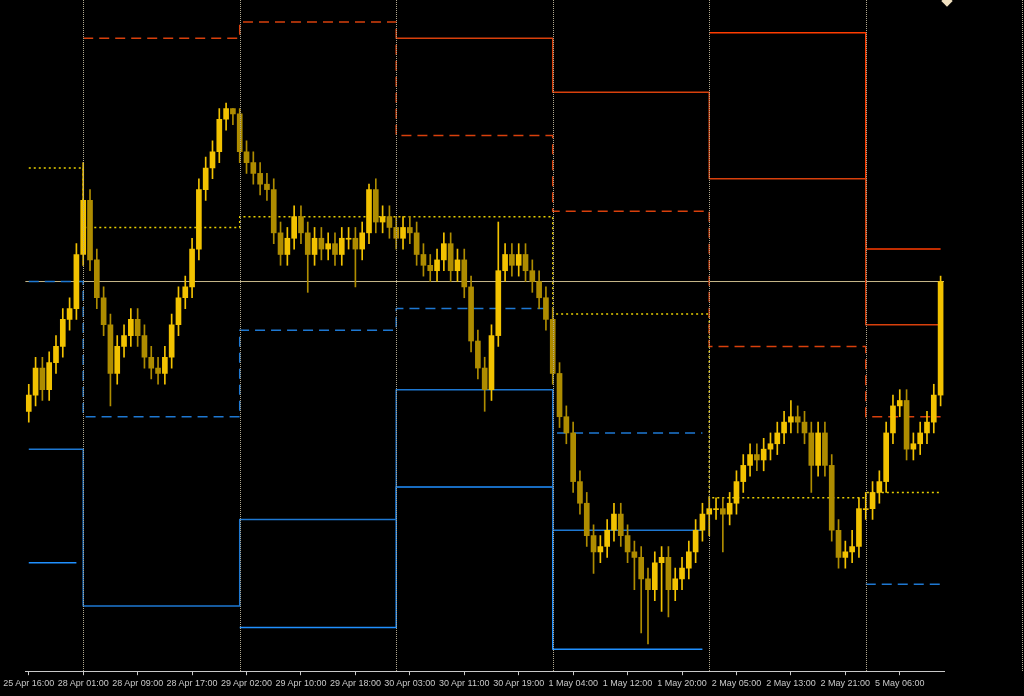 This screenshot has height=696, width=1024. Describe the element at coordinates (247, 683) in the screenshot. I see `x-tick-label: 29 Apr 02:00` at that location.